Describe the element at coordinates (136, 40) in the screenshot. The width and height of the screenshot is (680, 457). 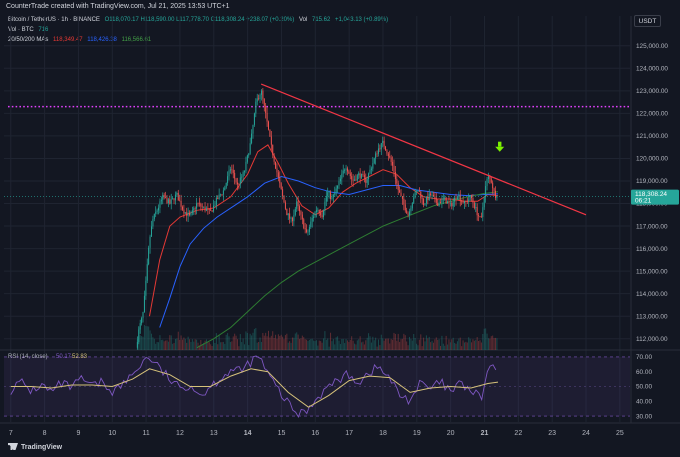
I see `ma200-value: 116,566.61` at that location.